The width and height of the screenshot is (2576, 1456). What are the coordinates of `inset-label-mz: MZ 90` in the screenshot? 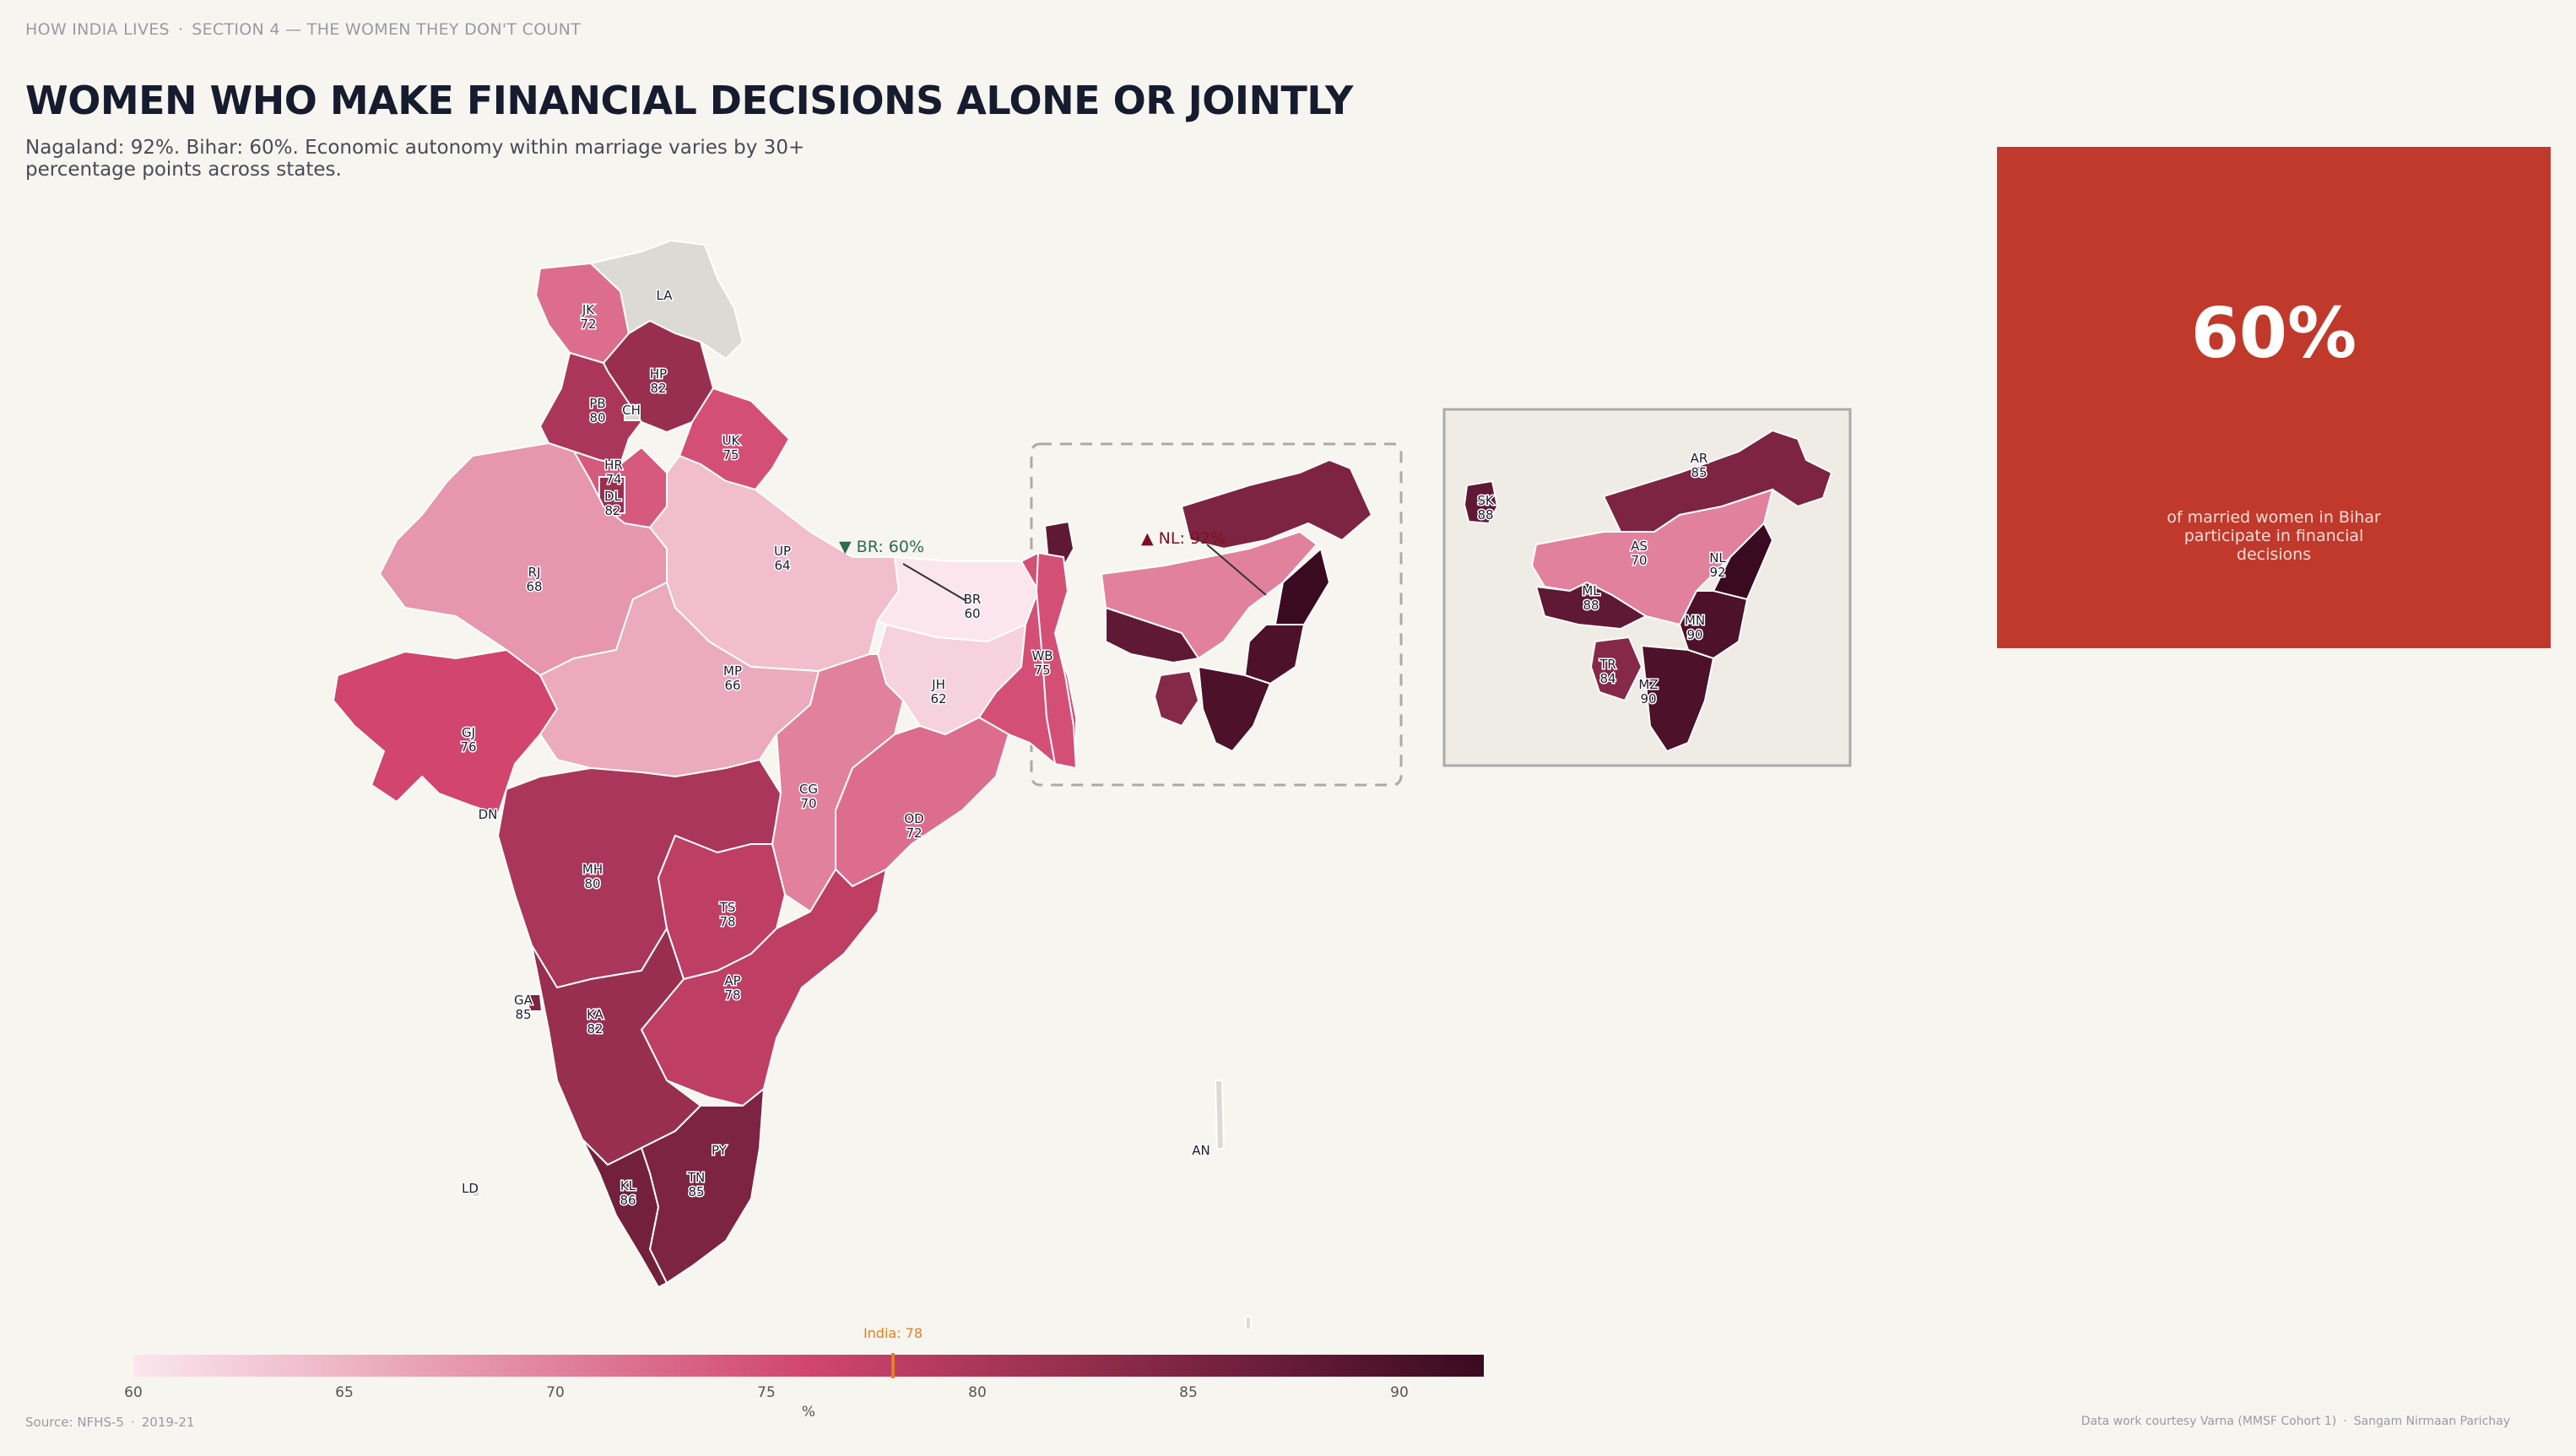 It's located at (1648, 691).